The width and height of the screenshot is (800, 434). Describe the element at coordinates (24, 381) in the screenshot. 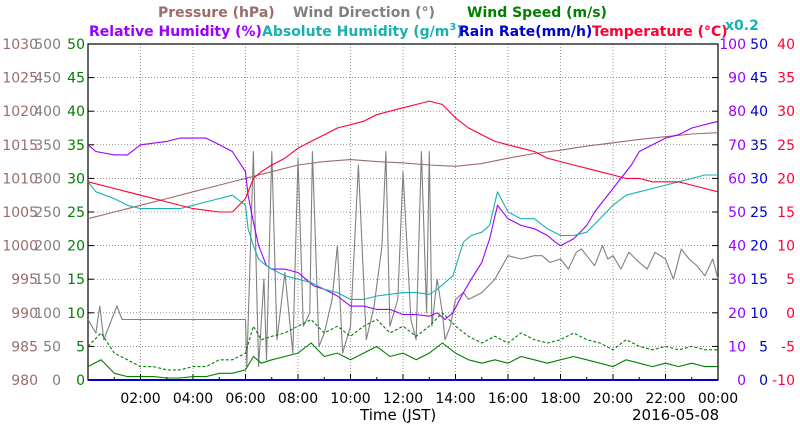

I see `pressure-tick-label: 980` at that location.